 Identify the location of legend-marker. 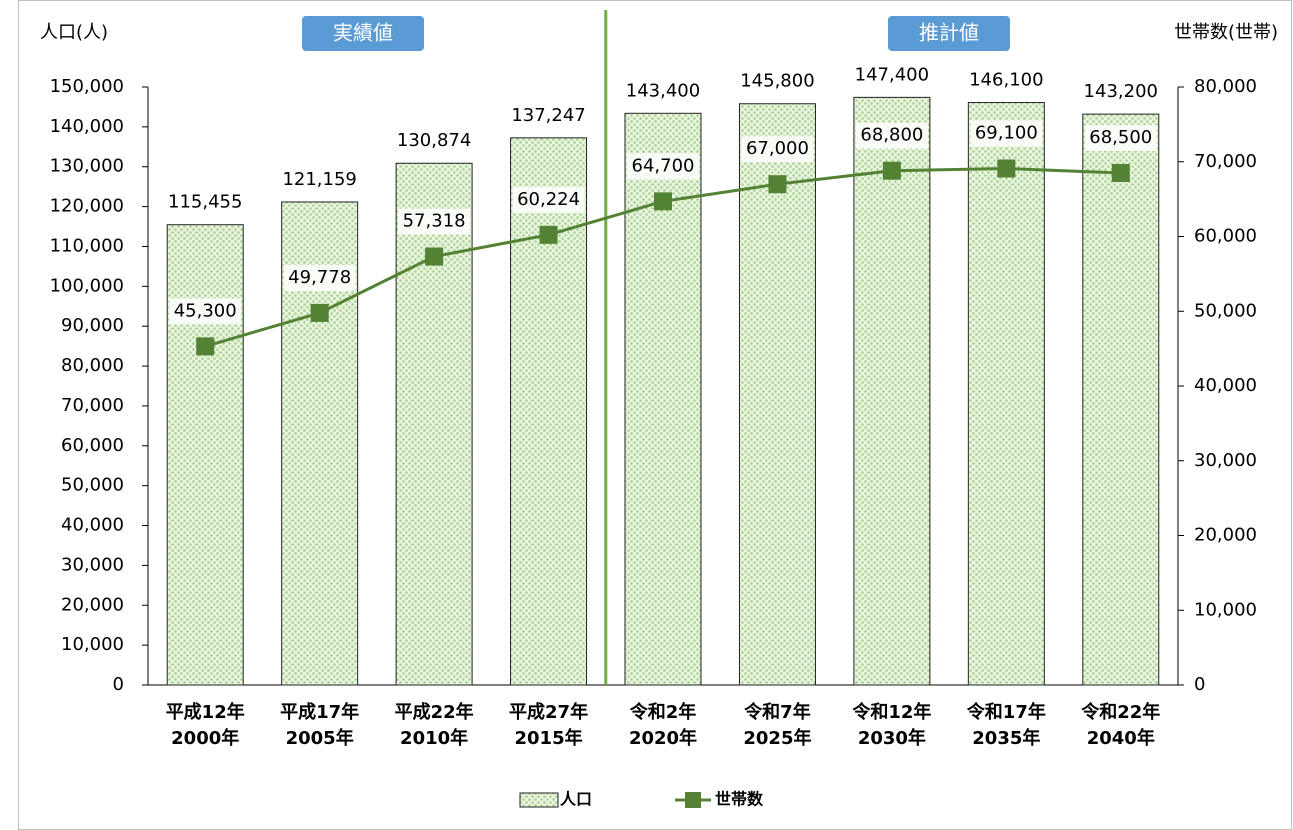
(693, 800).